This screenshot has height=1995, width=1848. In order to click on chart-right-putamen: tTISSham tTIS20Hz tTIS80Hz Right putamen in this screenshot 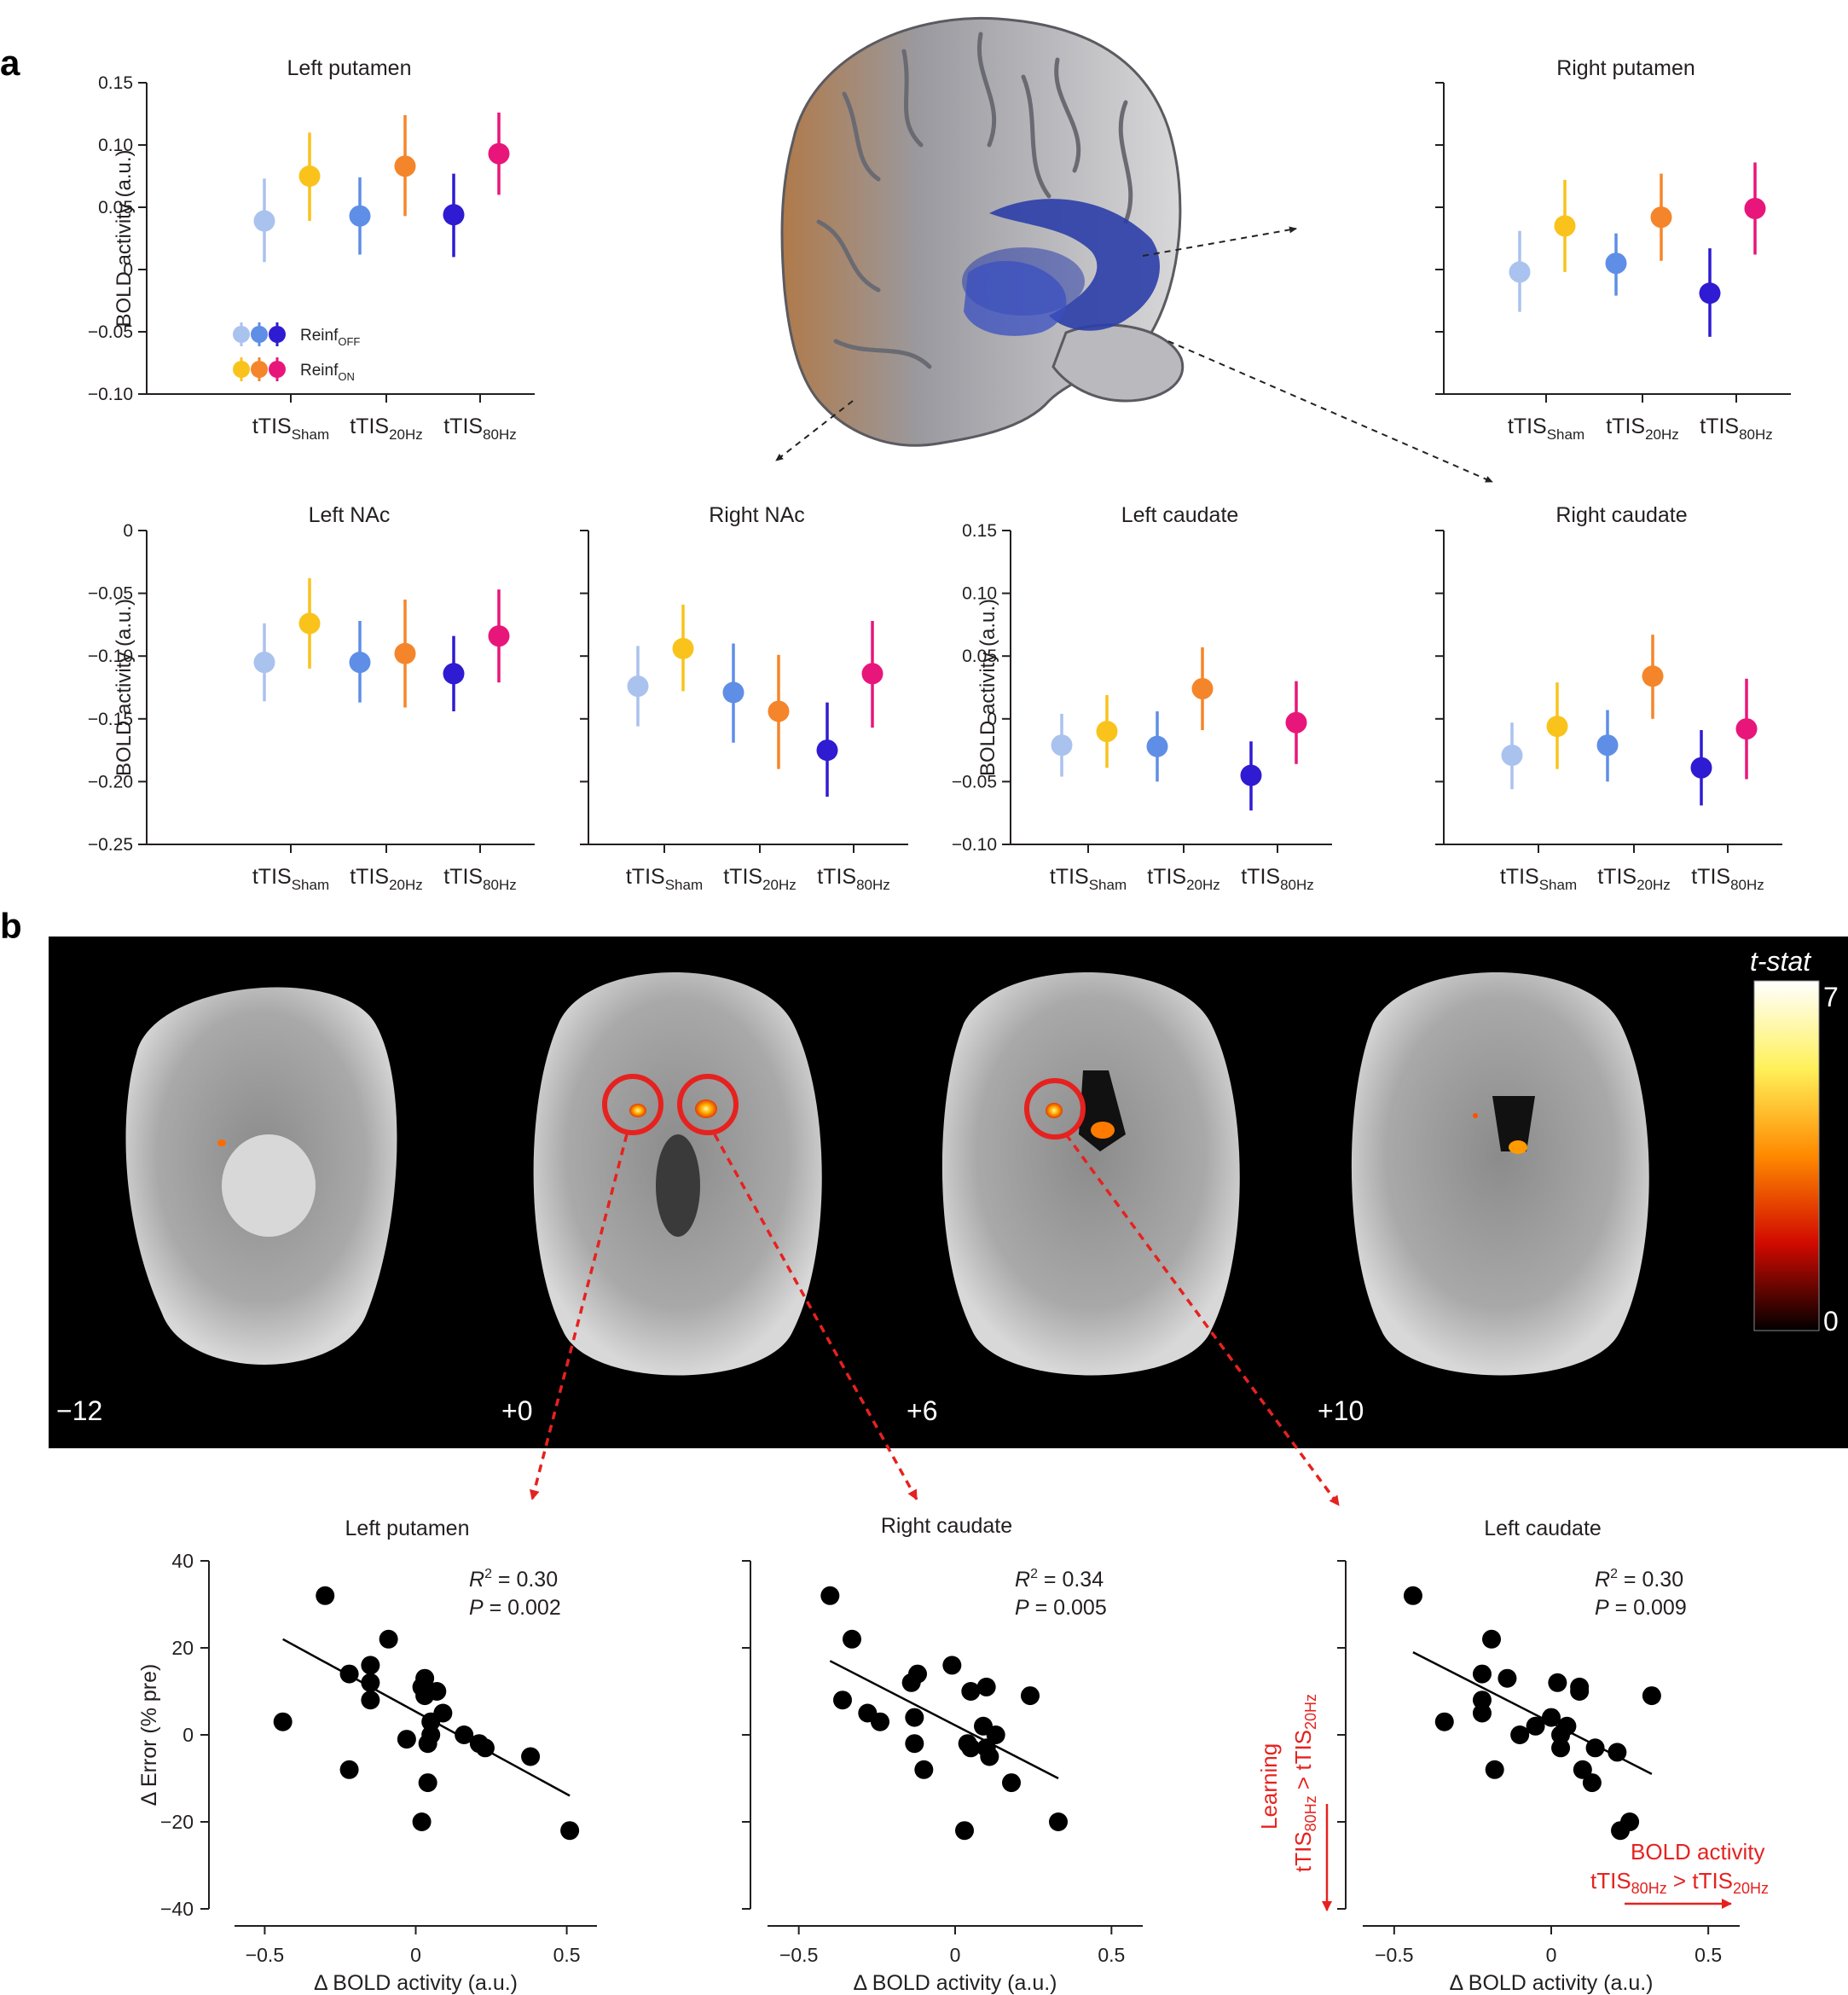, I will do `click(1613, 249)`.